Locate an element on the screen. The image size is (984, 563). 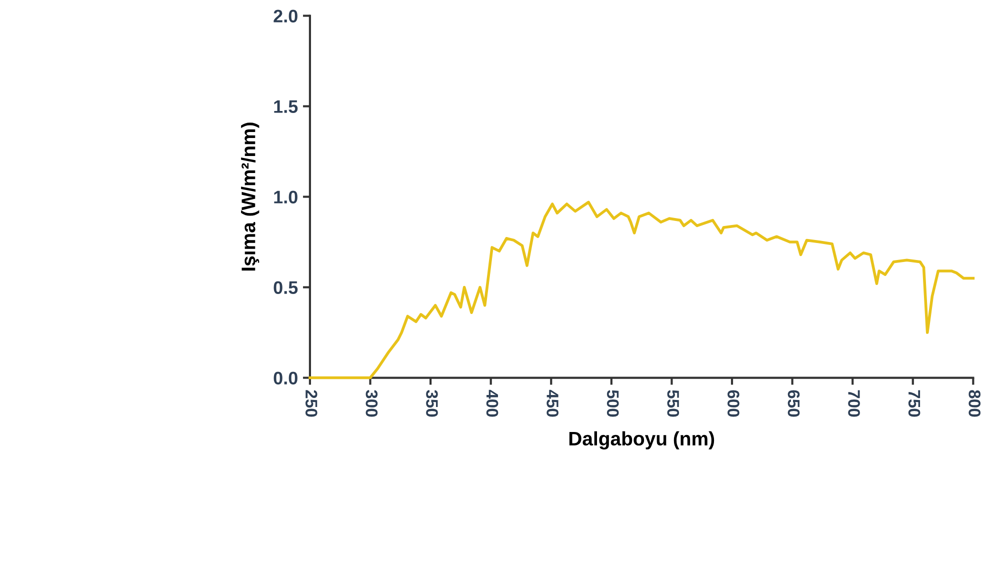
y-tick-label: 0.0 is located at coordinates (286, 378).